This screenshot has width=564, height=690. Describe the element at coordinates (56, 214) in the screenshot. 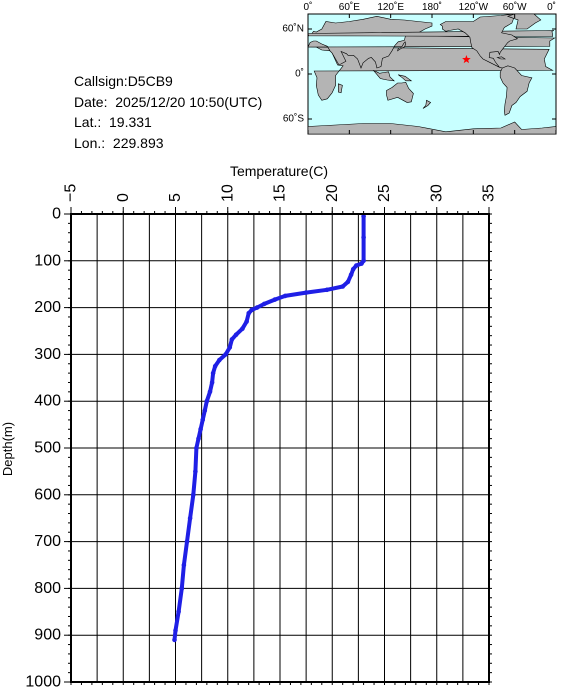

I see `y-tick-label: 0` at that location.